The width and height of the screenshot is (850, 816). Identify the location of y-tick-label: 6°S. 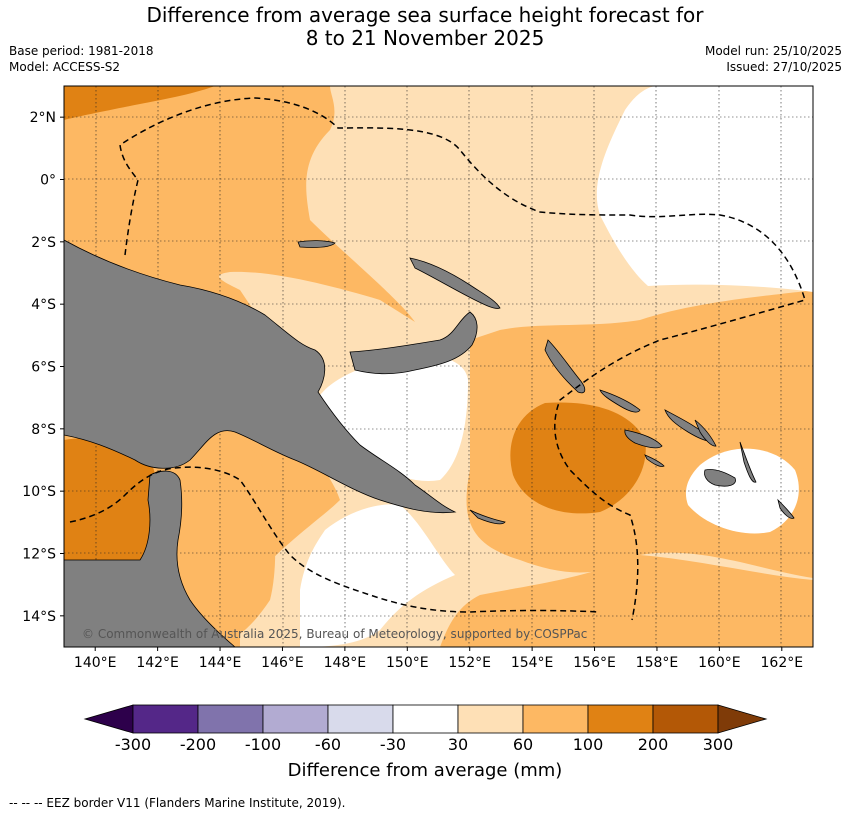
(43, 368).